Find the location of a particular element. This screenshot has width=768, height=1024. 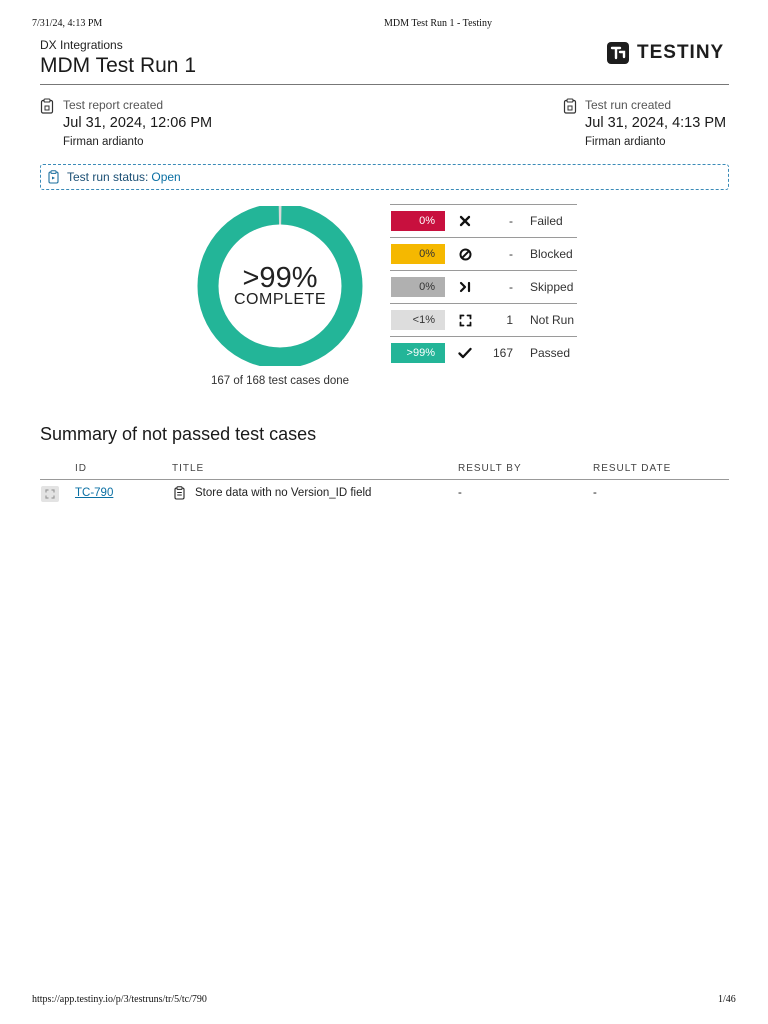

status-value: Open is located at coordinates (166, 177).